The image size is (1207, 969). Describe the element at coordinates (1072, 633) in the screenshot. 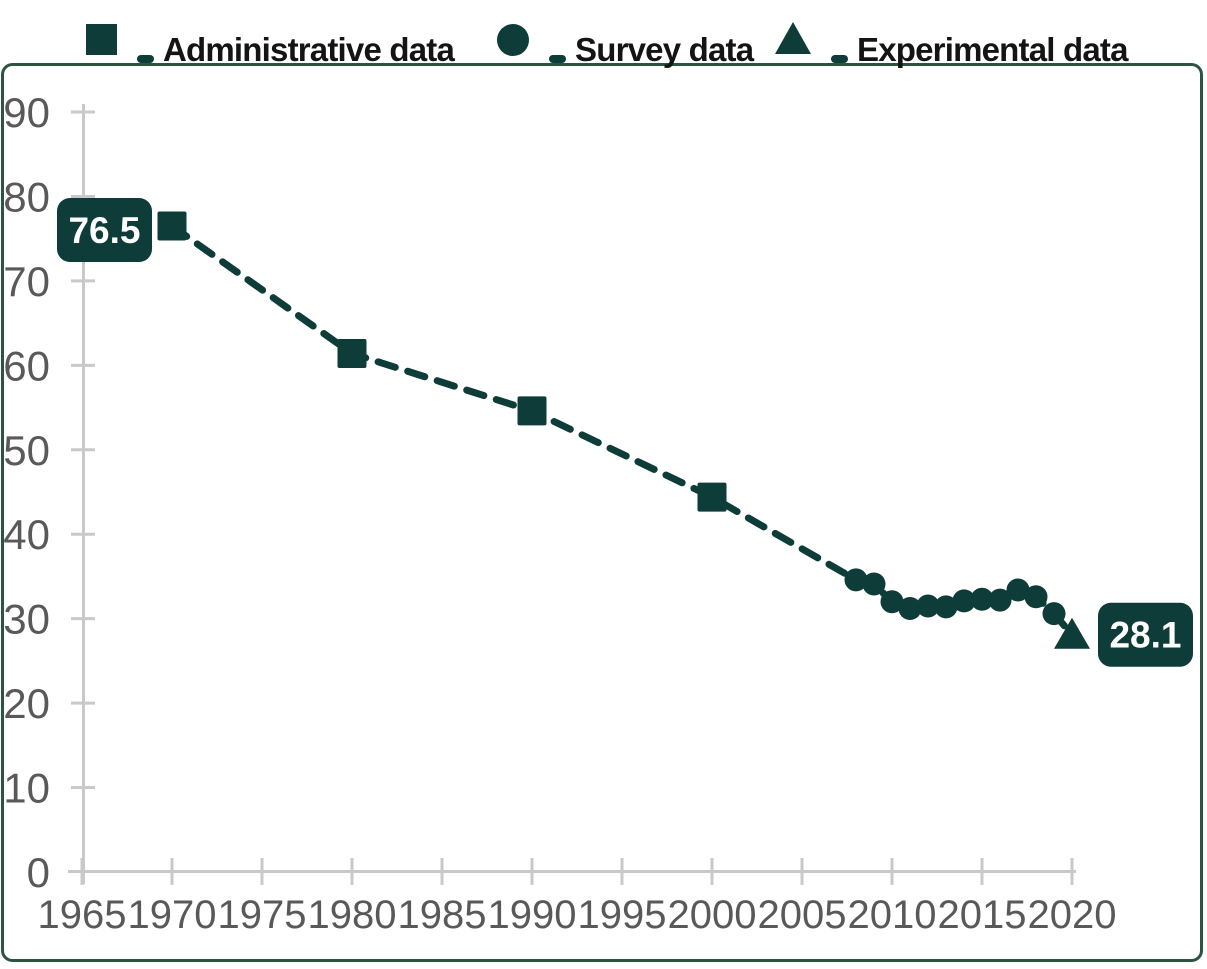

I see `triangle-marker` at that location.